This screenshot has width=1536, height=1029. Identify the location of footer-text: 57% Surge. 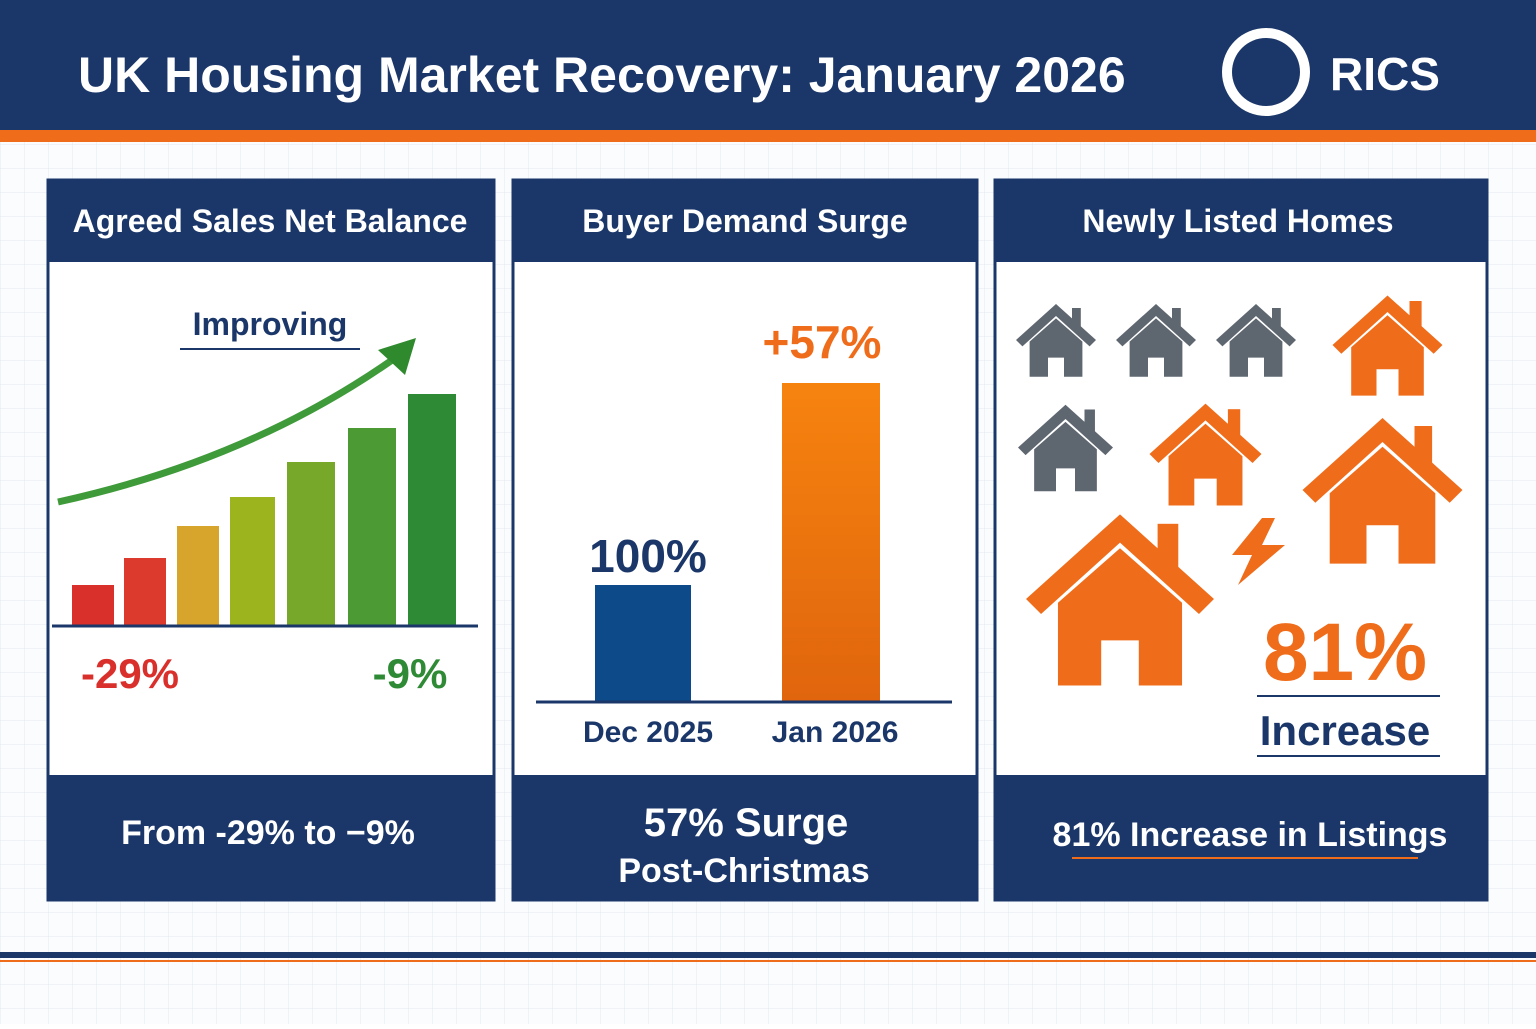
(746, 823).